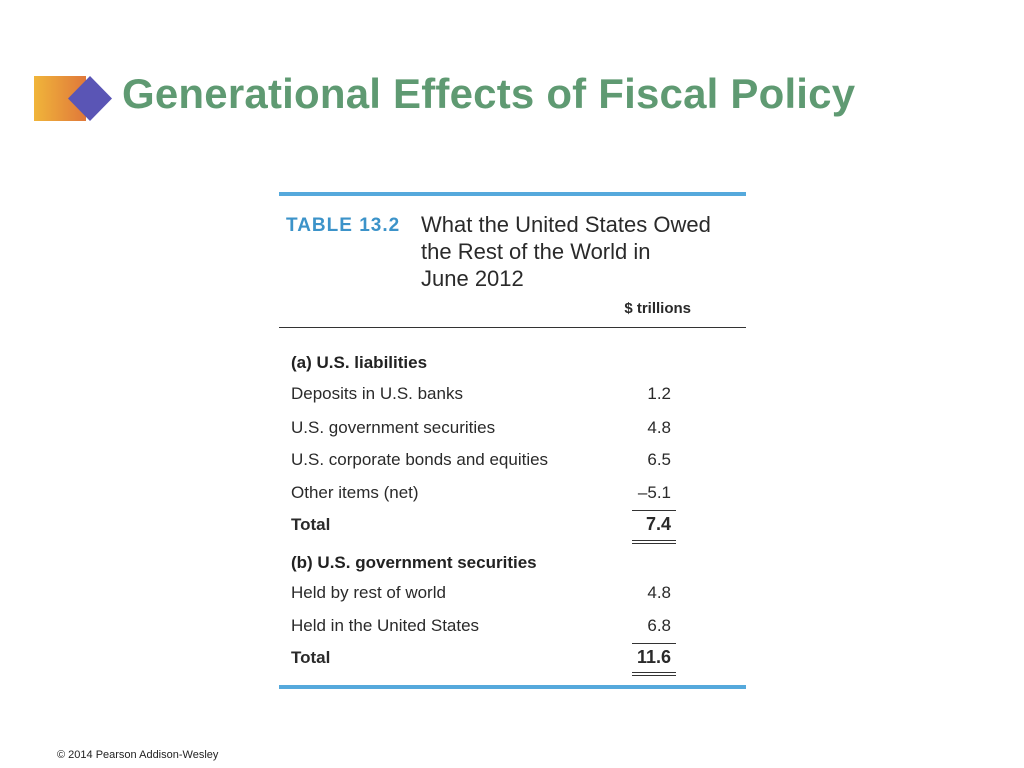 The width and height of the screenshot is (1024, 768). I want to click on unit-column-header: $ trillions, so click(657, 308).